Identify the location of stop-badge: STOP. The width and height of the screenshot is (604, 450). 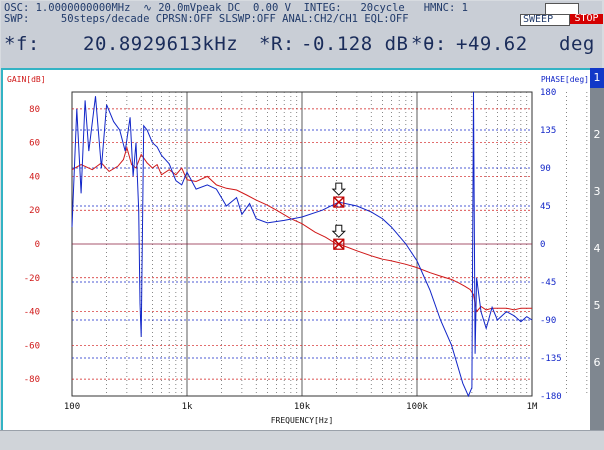
(586, 19).